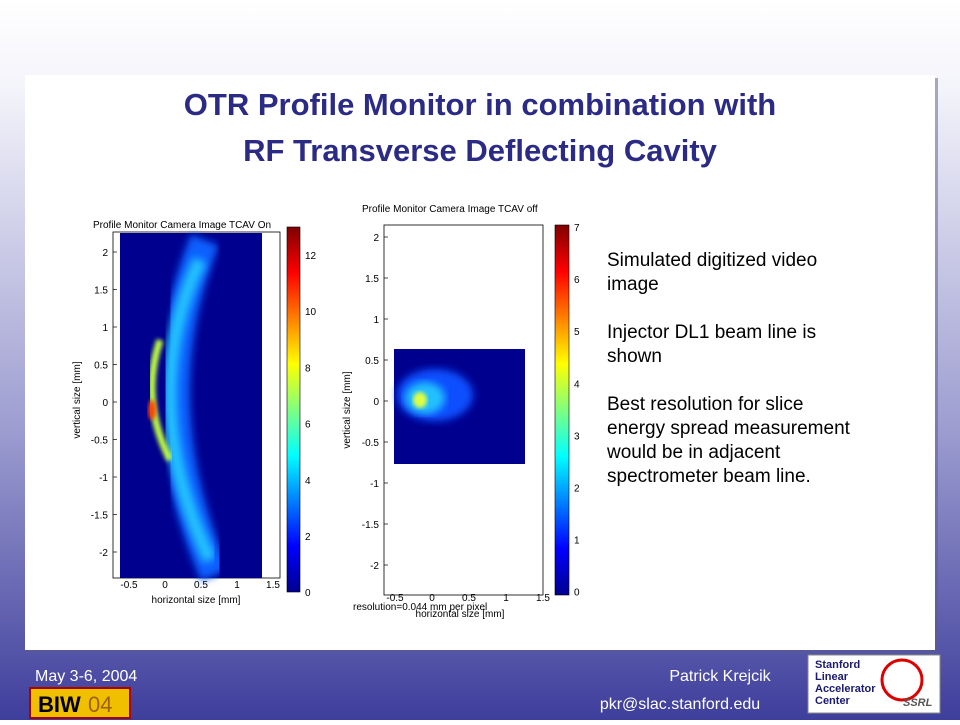  What do you see at coordinates (420, 607) in the screenshot?
I see `plot-note: resolution=0.044 mm per pixel` at bounding box center [420, 607].